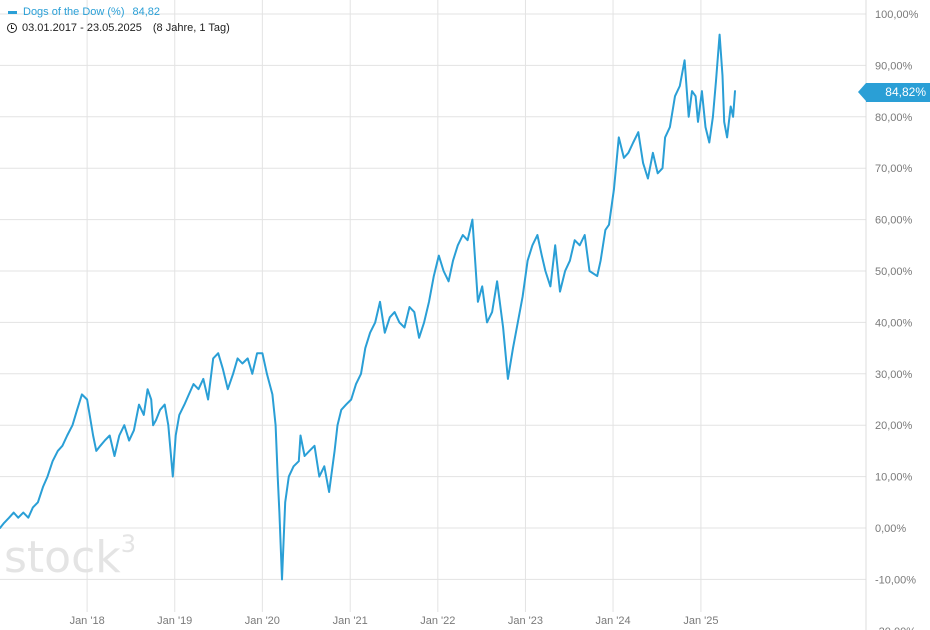  Describe the element at coordinates (894, 169) in the screenshot. I see `y-tick-label: 70,00%` at that location.